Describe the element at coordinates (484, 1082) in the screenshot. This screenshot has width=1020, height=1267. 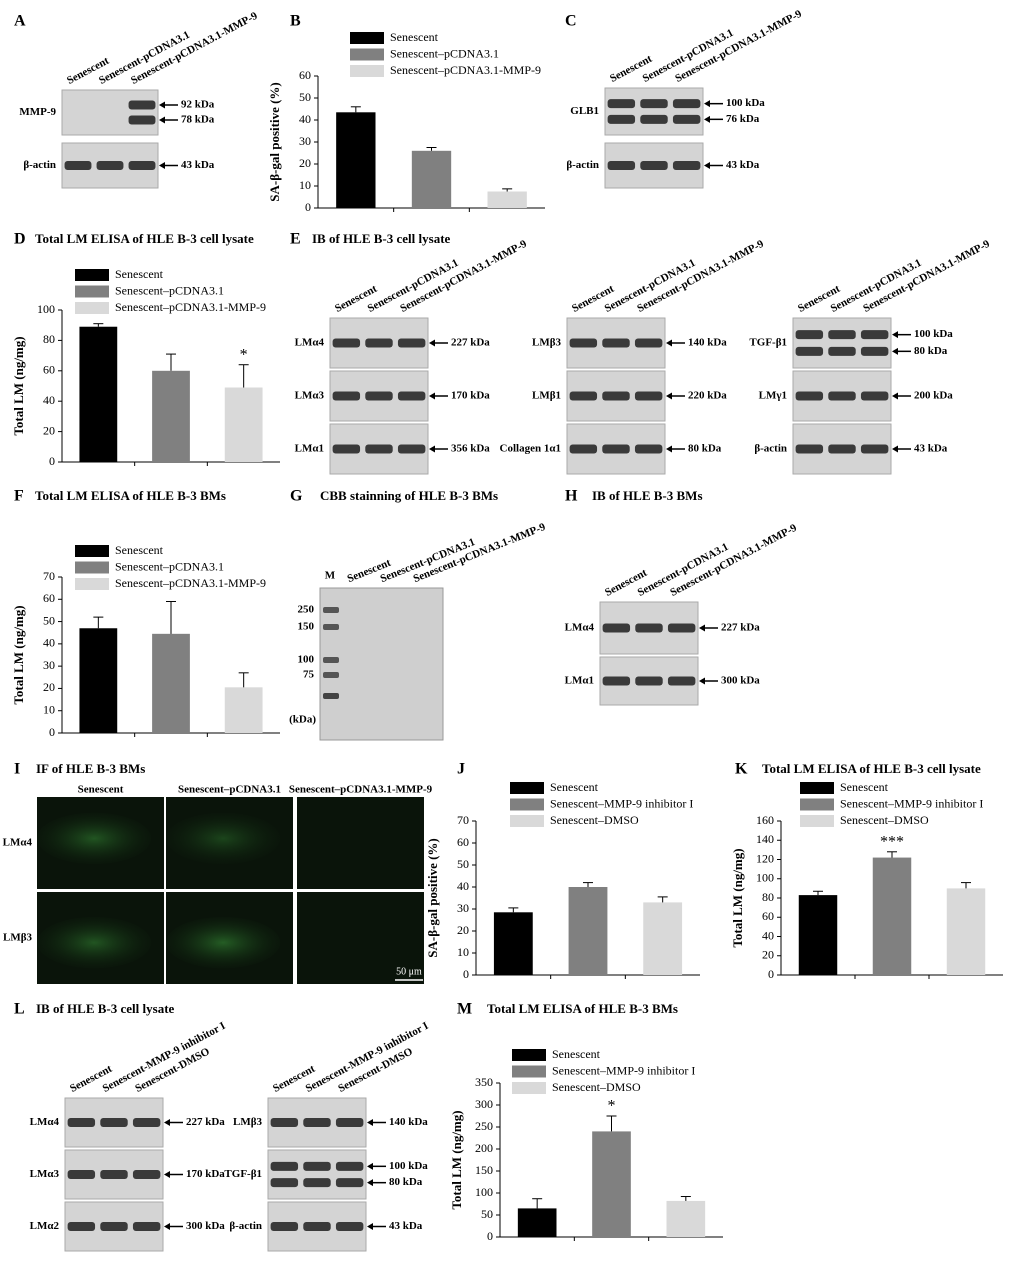
I see `y-tick-label: 350` at that location.